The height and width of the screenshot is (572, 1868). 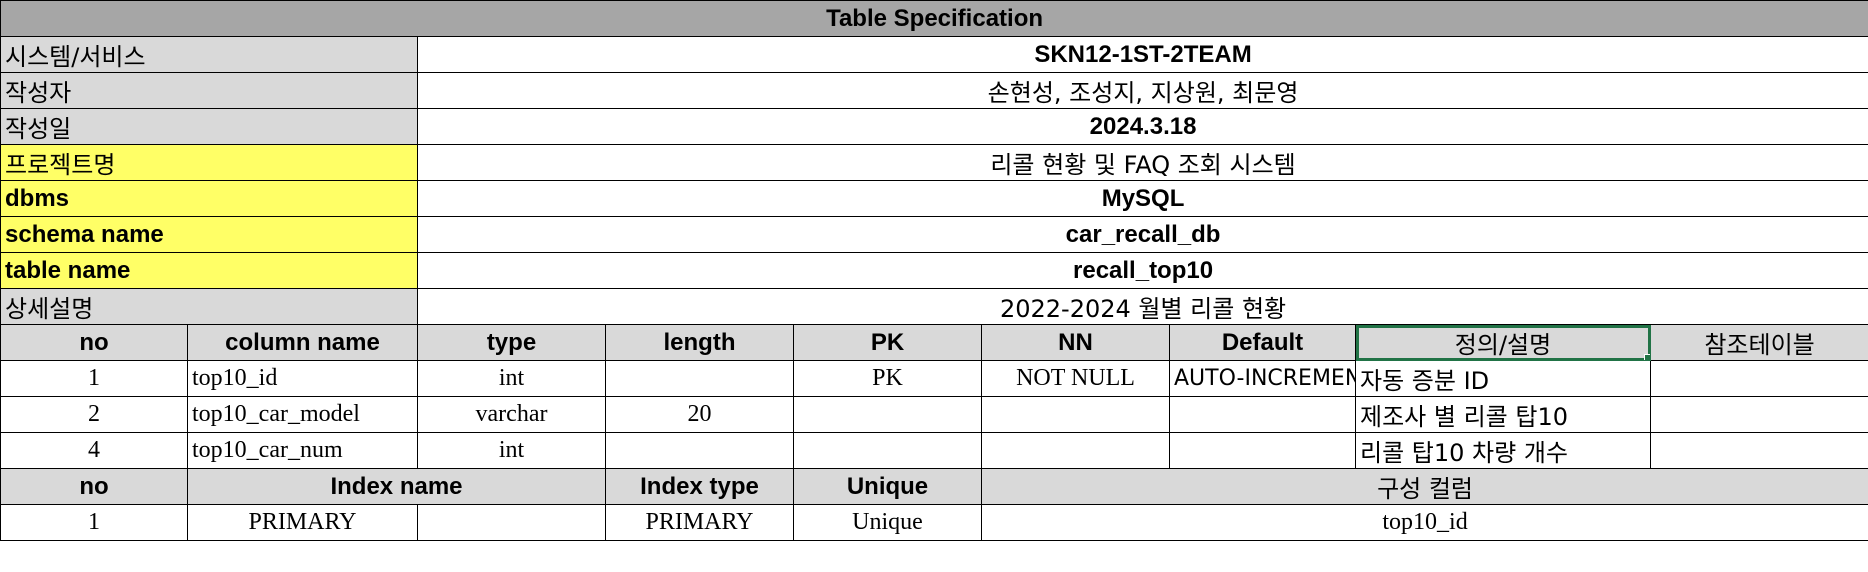 I want to click on meta-row: 작성일 2024.3.18, so click(x=934, y=126).